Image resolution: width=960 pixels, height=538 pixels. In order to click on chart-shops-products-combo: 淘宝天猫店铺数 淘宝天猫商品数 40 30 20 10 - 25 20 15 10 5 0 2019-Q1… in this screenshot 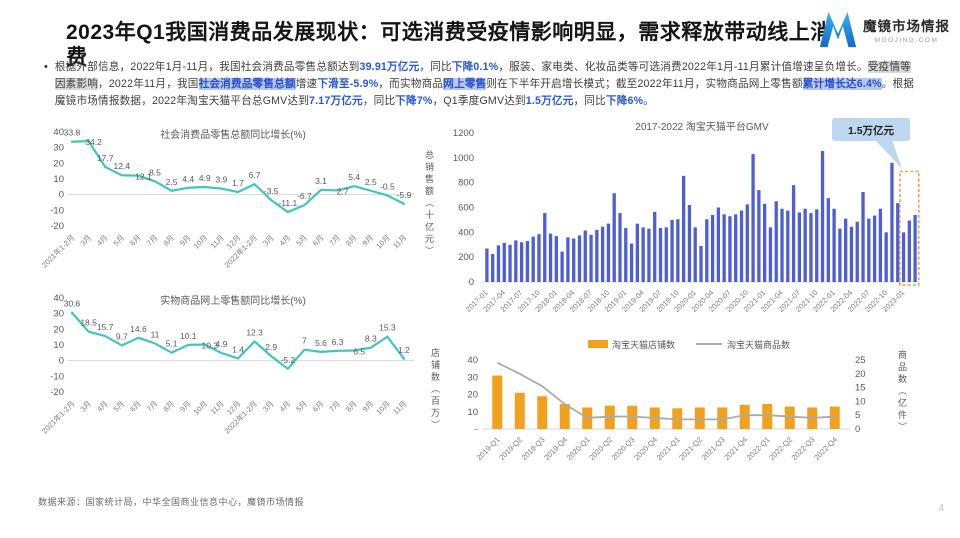, I will do `click(666, 400)`.